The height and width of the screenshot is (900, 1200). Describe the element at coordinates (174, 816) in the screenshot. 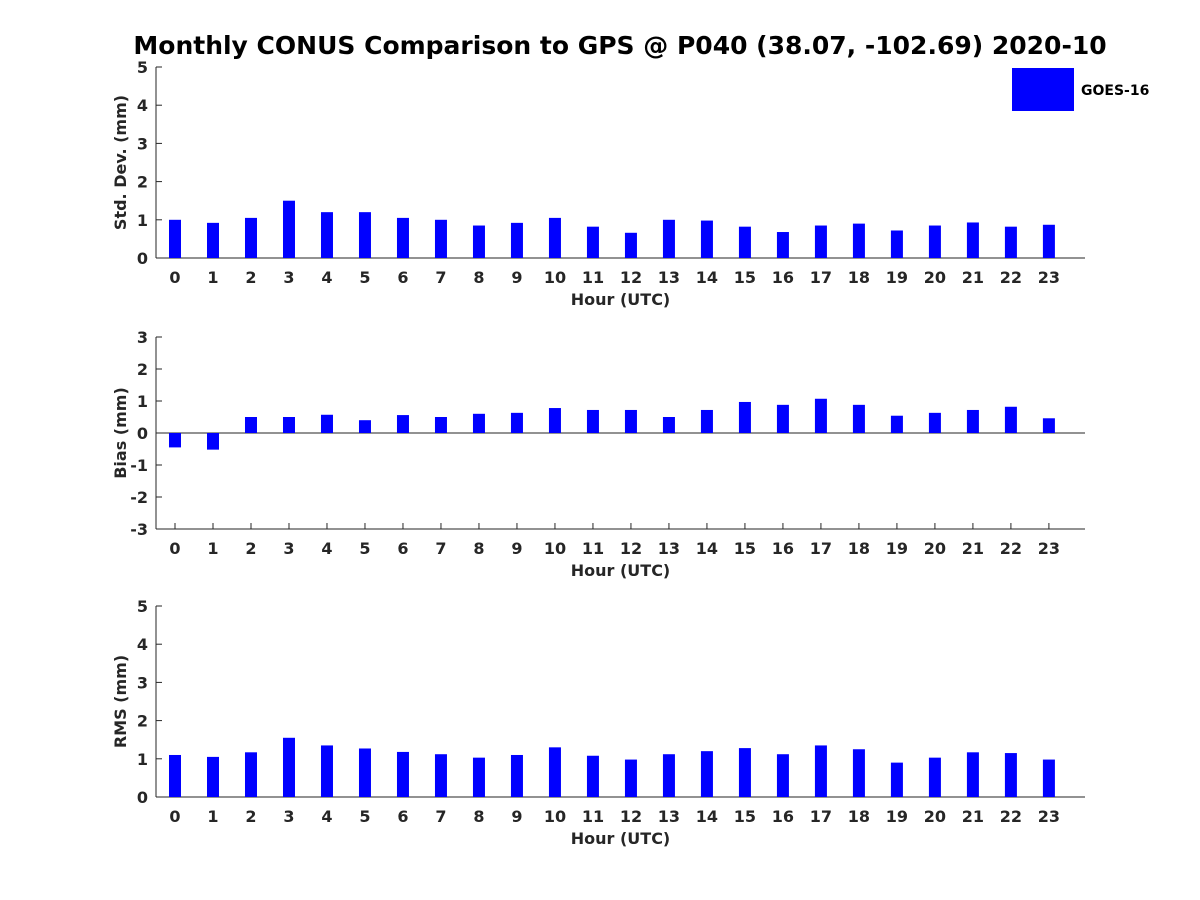

I see `x-tick-label: 0` at that location.